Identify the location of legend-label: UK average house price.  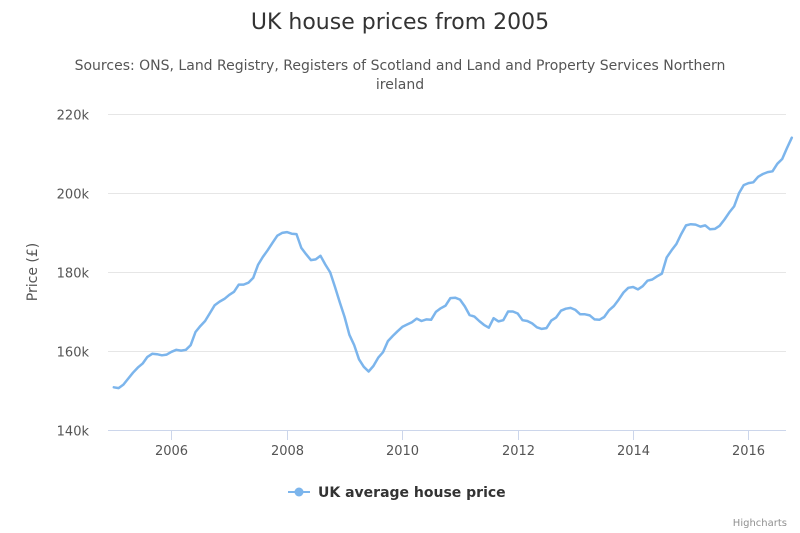
(412, 493).